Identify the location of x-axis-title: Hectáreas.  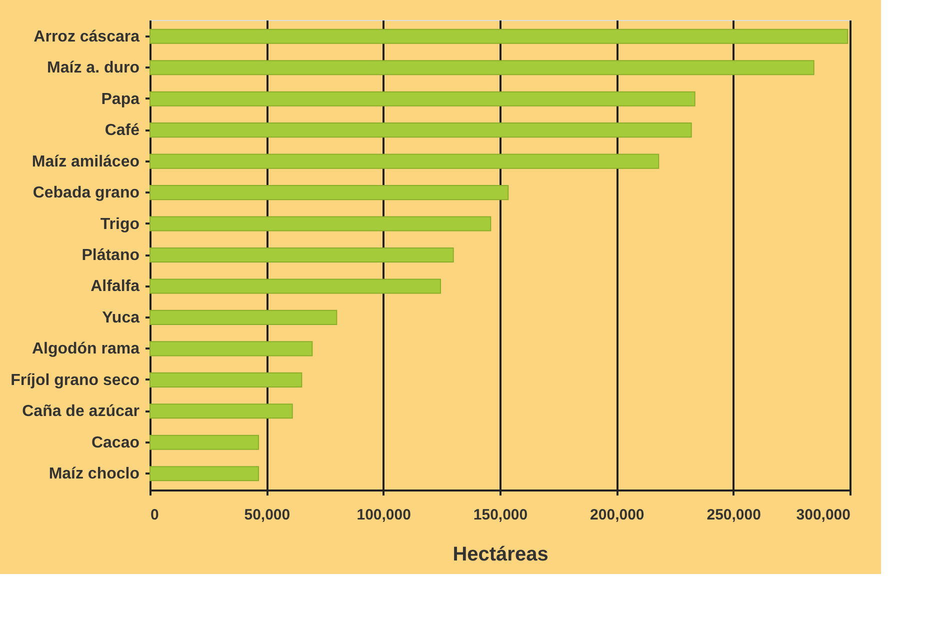
(500, 555).